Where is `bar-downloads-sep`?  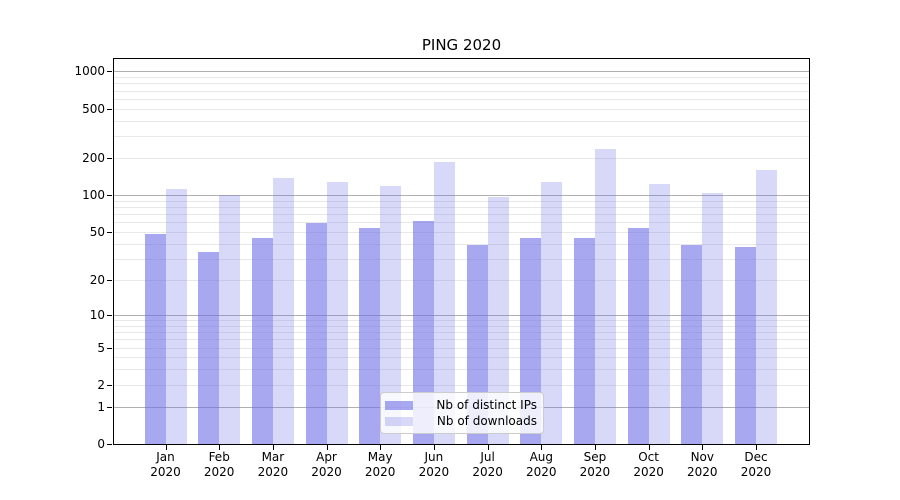
bar-downloads-sep is located at coordinates (605, 296).